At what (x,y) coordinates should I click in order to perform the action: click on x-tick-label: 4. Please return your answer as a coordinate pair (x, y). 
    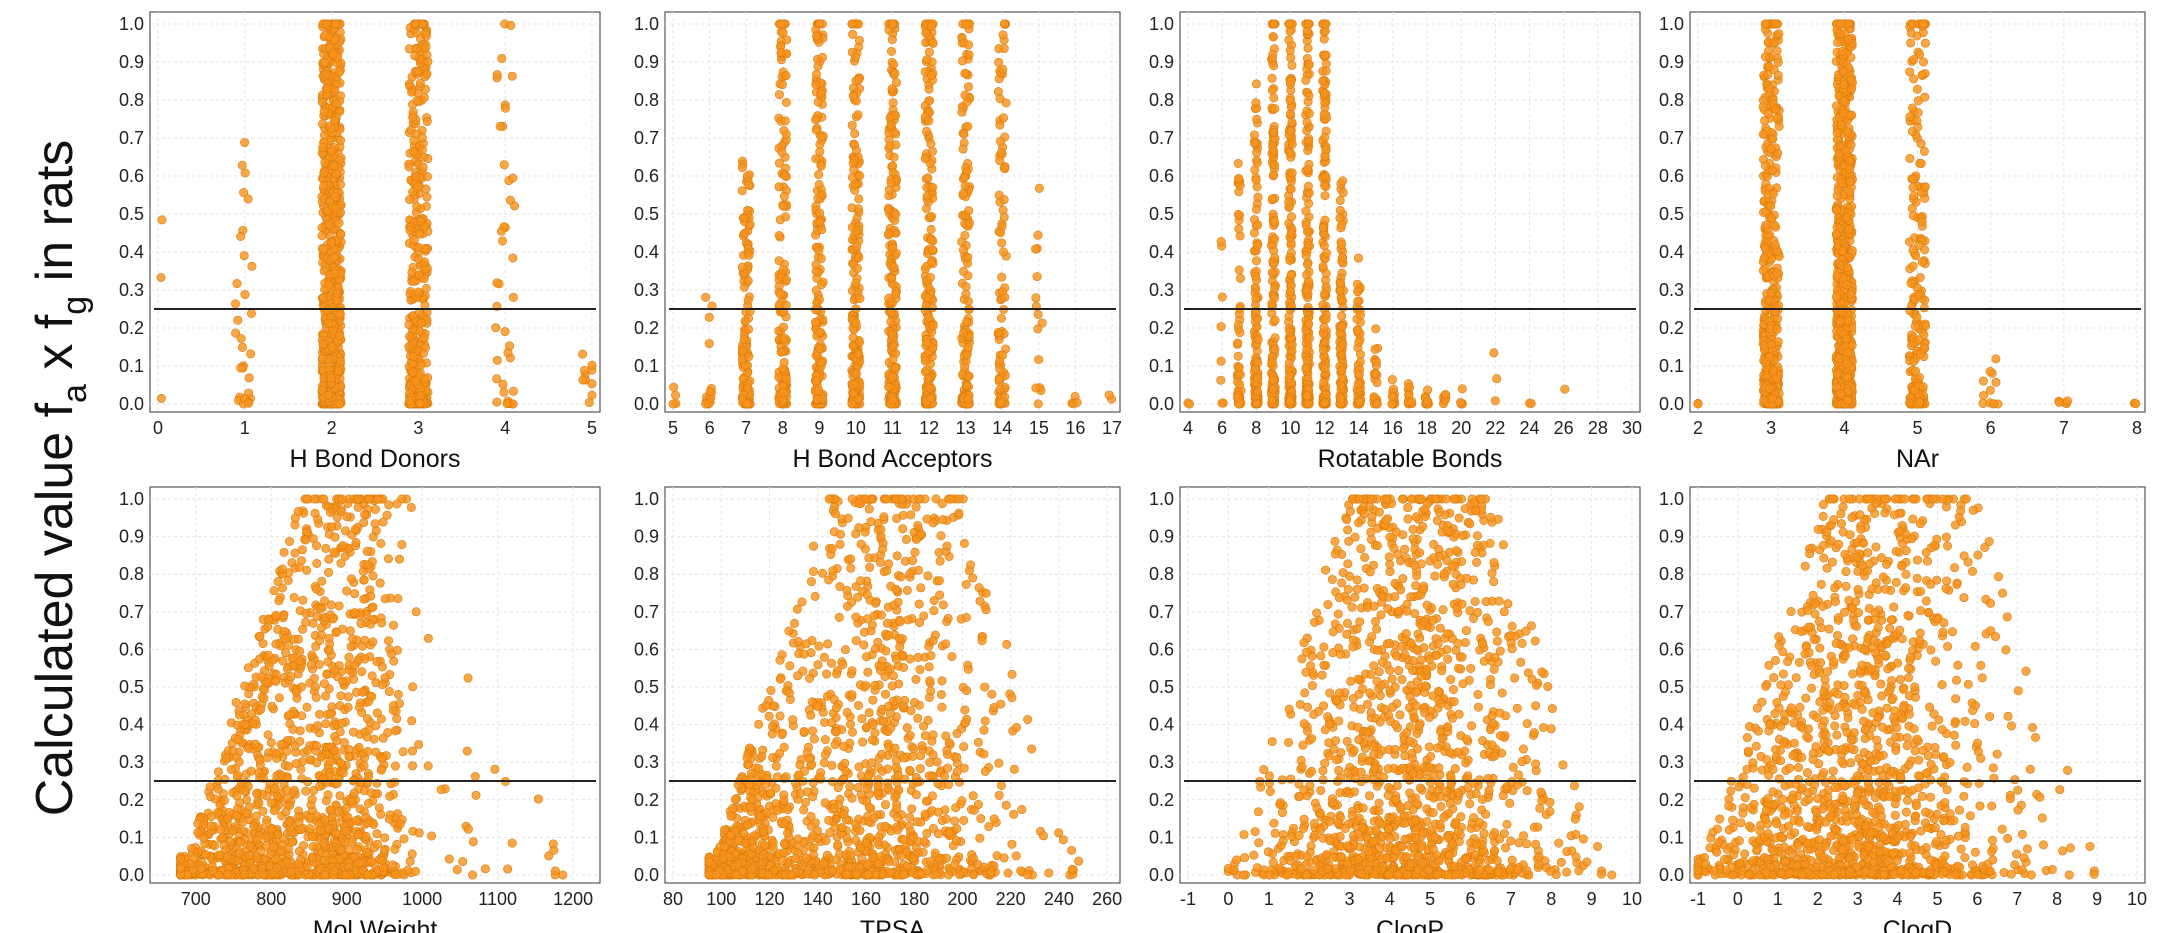
    Looking at the image, I should click on (1188, 428).